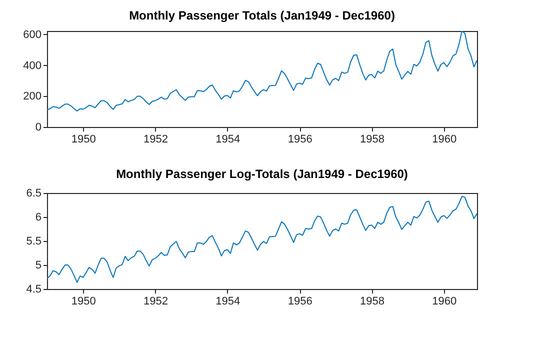  Describe the element at coordinates (32, 96) in the screenshot. I see `y-tick-label: 200` at that location.